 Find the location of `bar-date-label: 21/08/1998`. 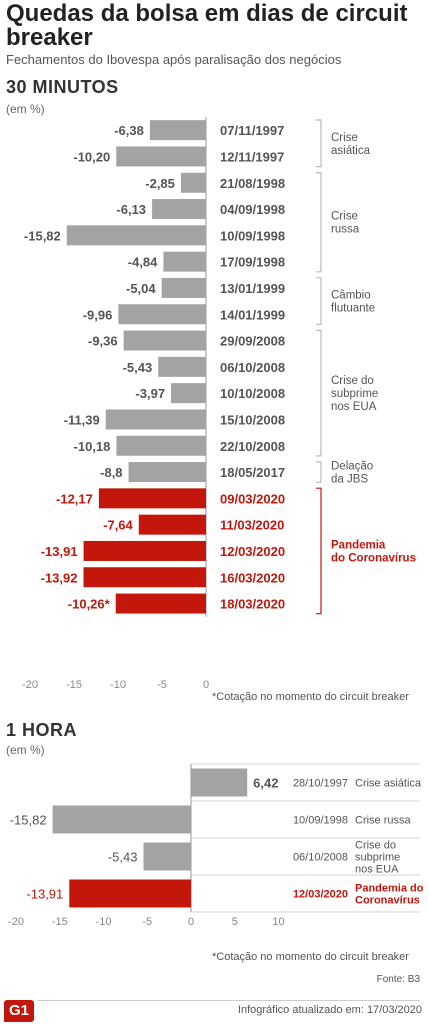

bar-date-label: 21/08/1998 is located at coordinates (252, 183).